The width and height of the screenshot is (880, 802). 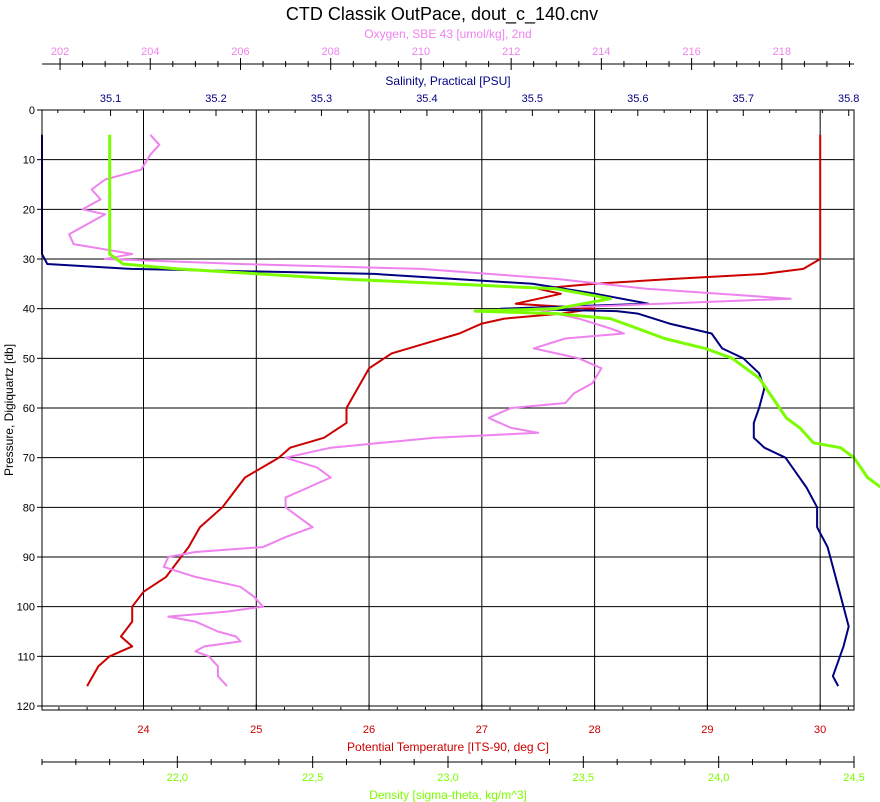 I want to click on salinity-tick-label: 35.6, so click(x=637, y=99).